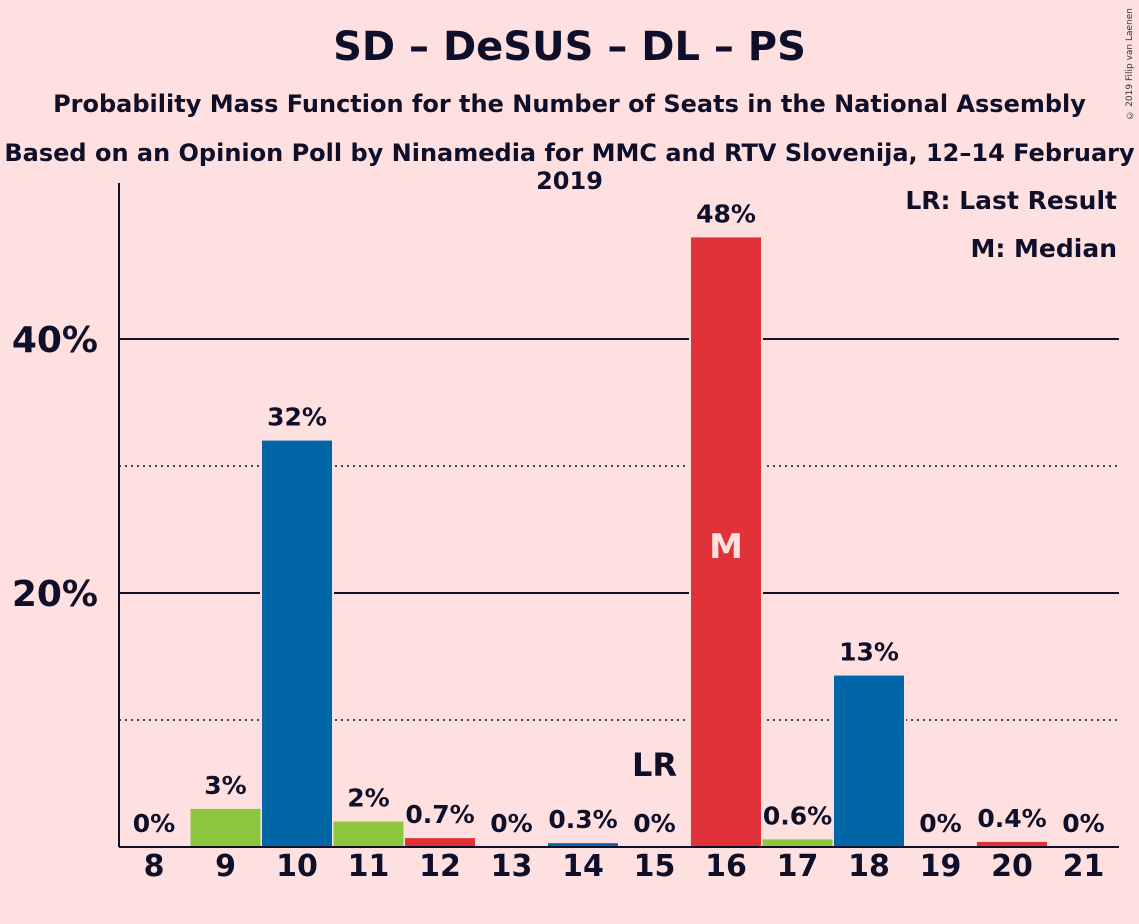 Image resolution: width=1139 pixels, height=924 pixels. I want to click on median-marker: M, so click(726, 547).